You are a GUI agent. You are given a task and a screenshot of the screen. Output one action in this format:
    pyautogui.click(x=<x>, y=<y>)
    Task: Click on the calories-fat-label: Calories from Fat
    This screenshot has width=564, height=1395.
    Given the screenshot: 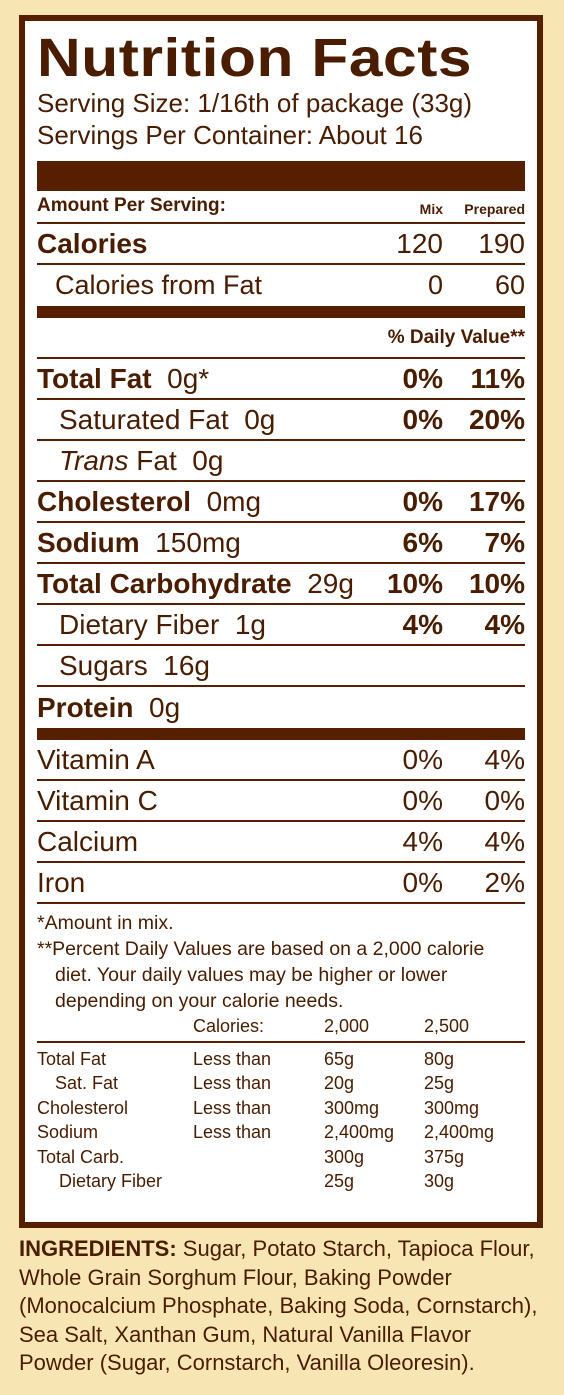 What is the action you would take?
    pyautogui.click(x=159, y=285)
    